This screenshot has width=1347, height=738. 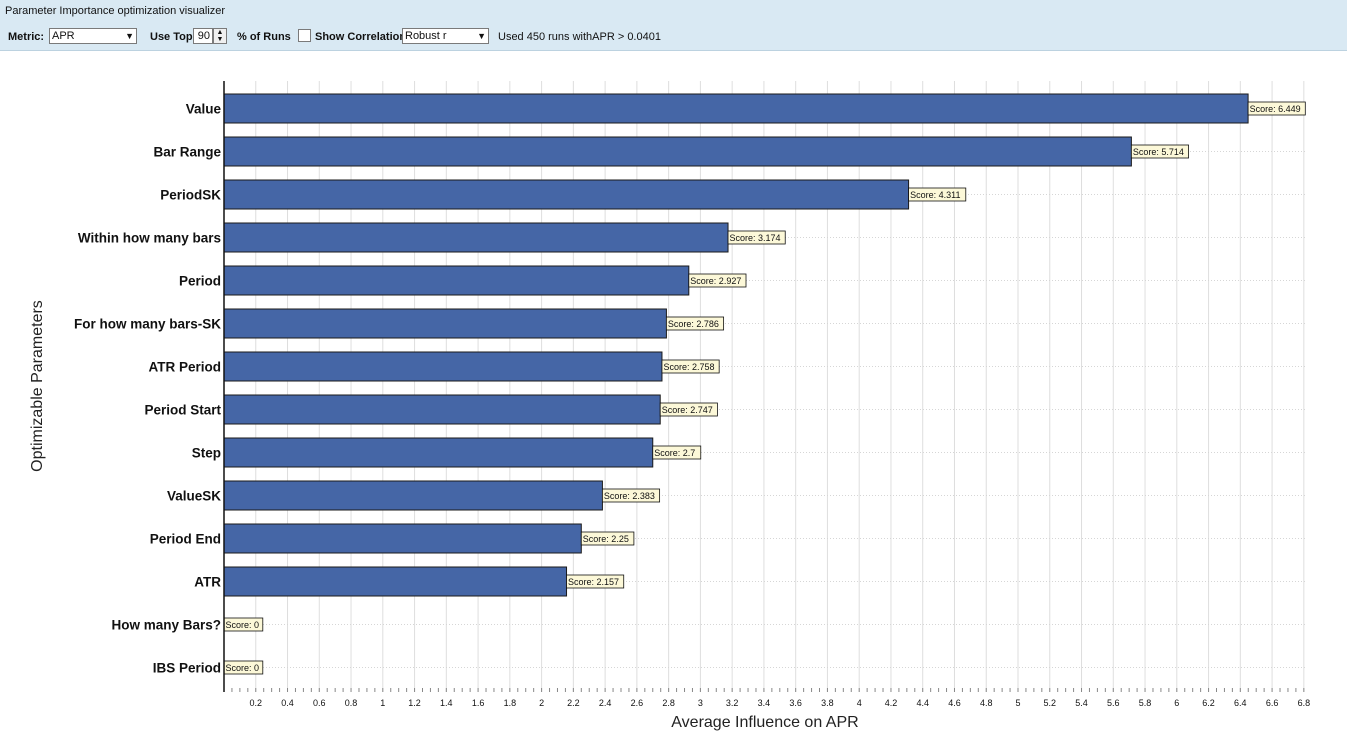 What do you see at coordinates (1272, 703) in the screenshot?
I see `x-tick-label: 6.6` at bounding box center [1272, 703].